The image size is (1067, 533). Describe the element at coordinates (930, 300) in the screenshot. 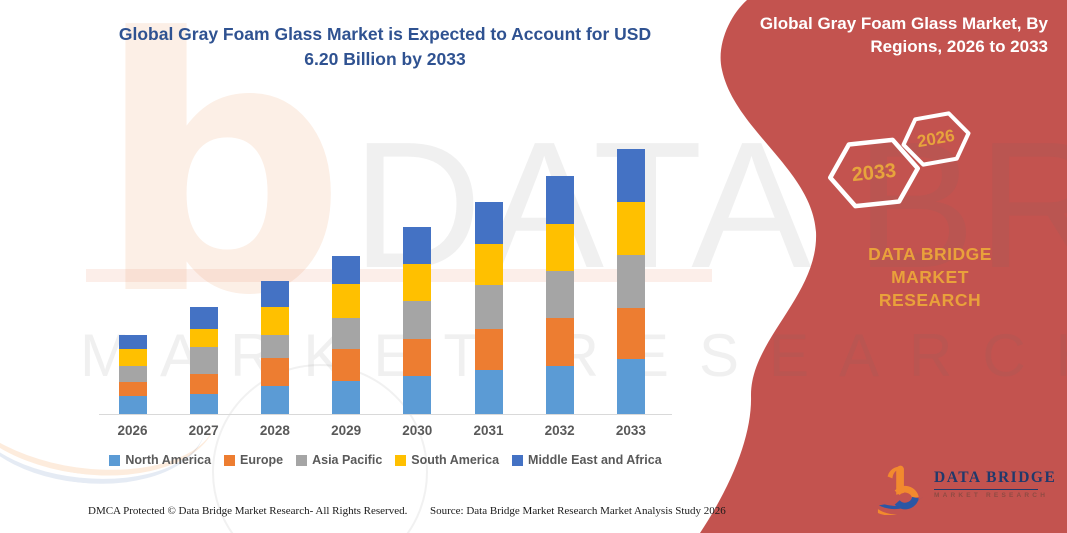

I see `ribbon-brand-line2: RESEARCH` at that location.